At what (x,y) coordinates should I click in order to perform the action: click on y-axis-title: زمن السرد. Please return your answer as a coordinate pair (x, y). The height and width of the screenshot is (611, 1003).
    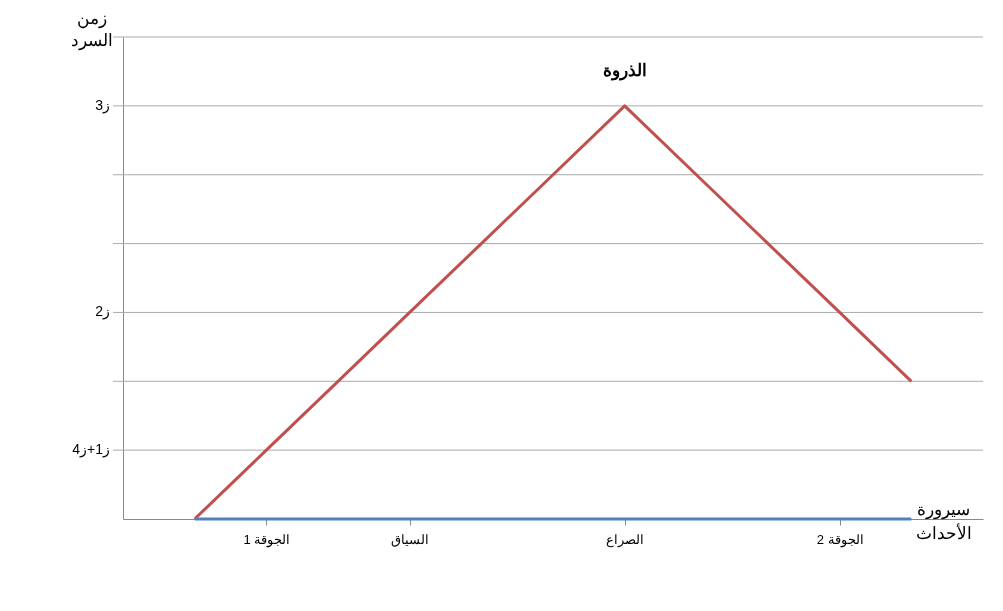
    Looking at the image, I should click on (91, 29).